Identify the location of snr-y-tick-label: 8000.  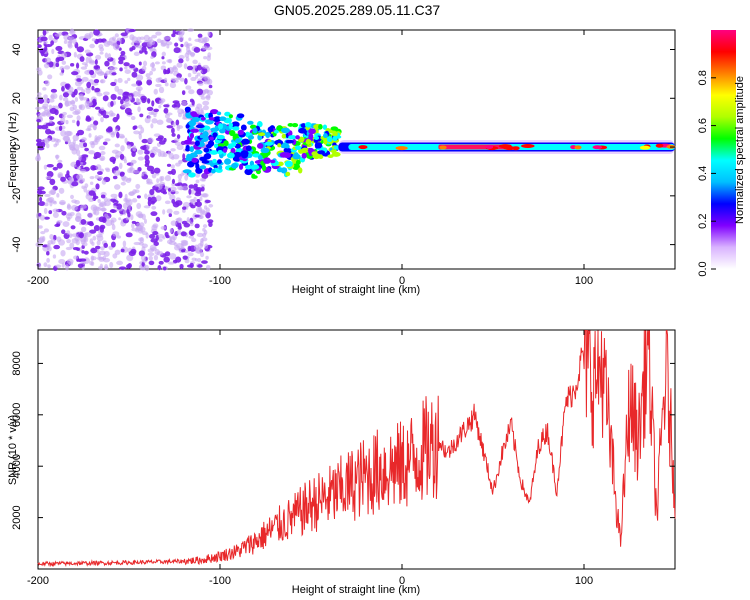
(17, 363).